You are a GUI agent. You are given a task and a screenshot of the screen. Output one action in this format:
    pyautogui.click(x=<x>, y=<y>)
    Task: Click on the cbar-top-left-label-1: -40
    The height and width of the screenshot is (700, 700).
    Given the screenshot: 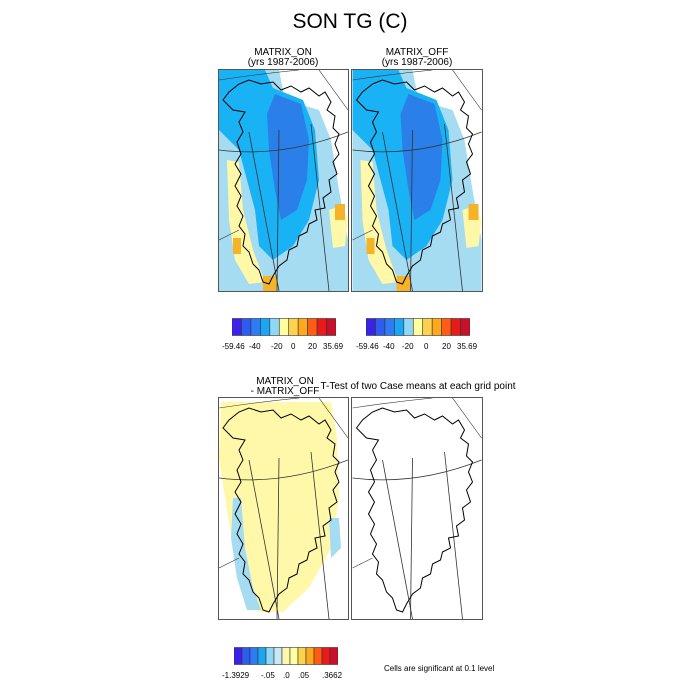 What is the action you would take?
    pyautogui.click(x=255, y=346)
    